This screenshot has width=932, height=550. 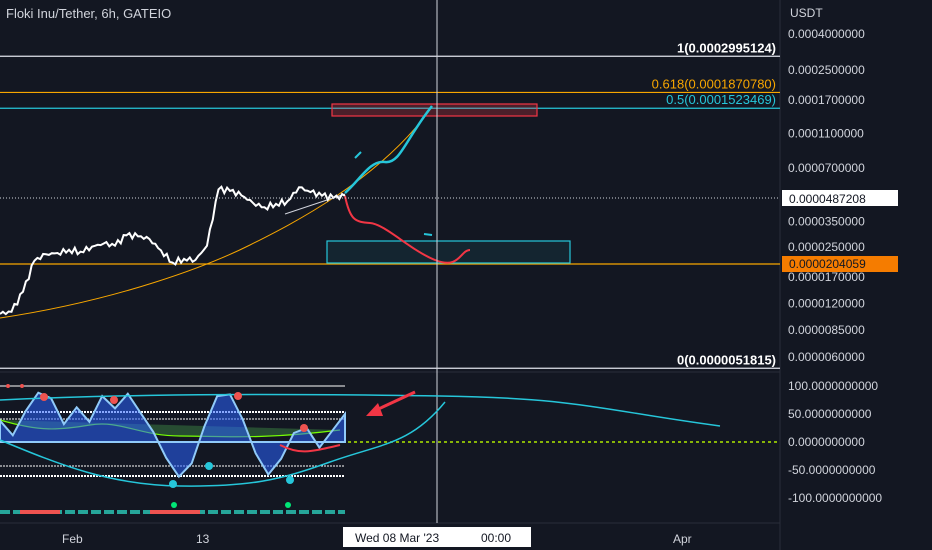 What do you see at coordinates (826, 221) in the screenshot?
I see `price-tick-label: 0.0000350000` at bounding box center [826, 221].